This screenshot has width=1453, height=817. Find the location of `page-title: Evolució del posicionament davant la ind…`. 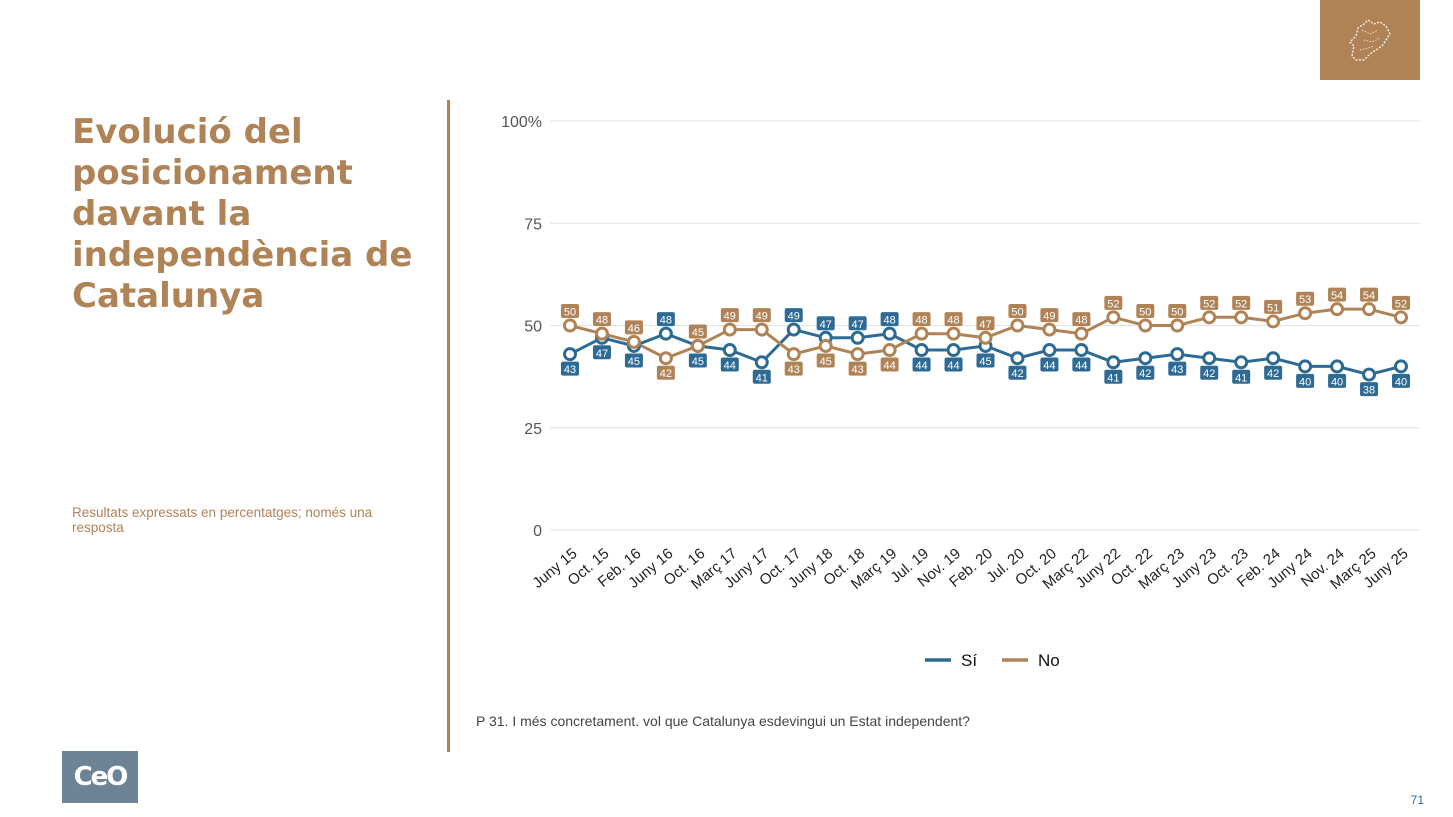

page-title: Evolució del posicionament davant la ind… is located at coordinates (242, 214).